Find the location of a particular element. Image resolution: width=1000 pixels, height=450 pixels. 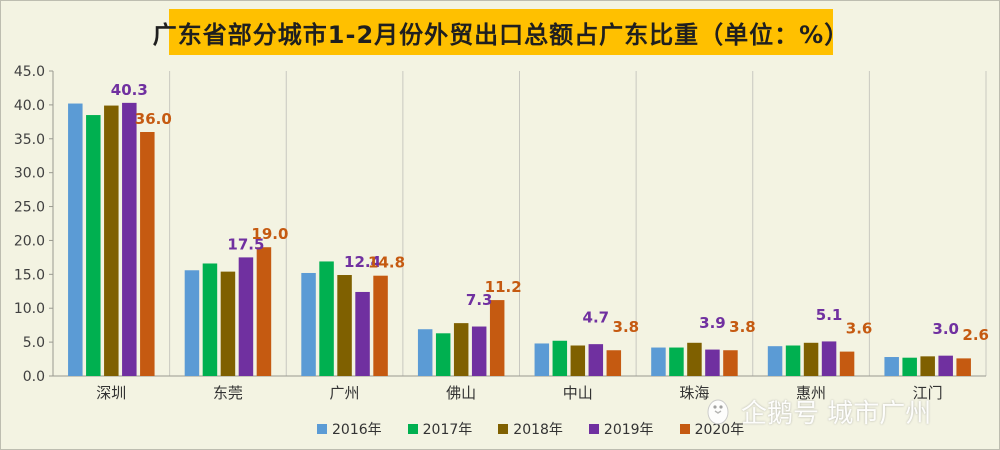

legend-item: 2020年 is located at coordinates (712, 429).